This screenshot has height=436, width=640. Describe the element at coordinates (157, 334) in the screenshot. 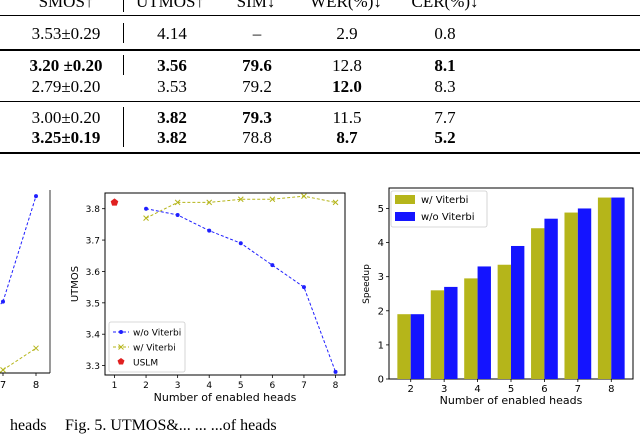

I see `legend-label: w/o Viterbi` at that location.